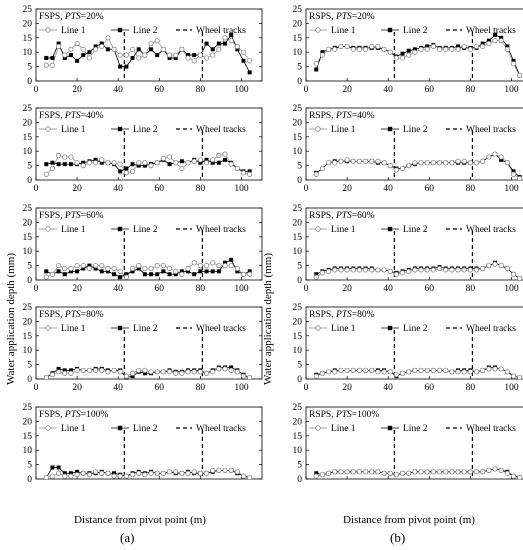 Image resolution: width=523 pixels, height=550 pixels. Describe the element at coordinates (36, 388) in the screenshot. I see `x-tick-label: 0` at that location.